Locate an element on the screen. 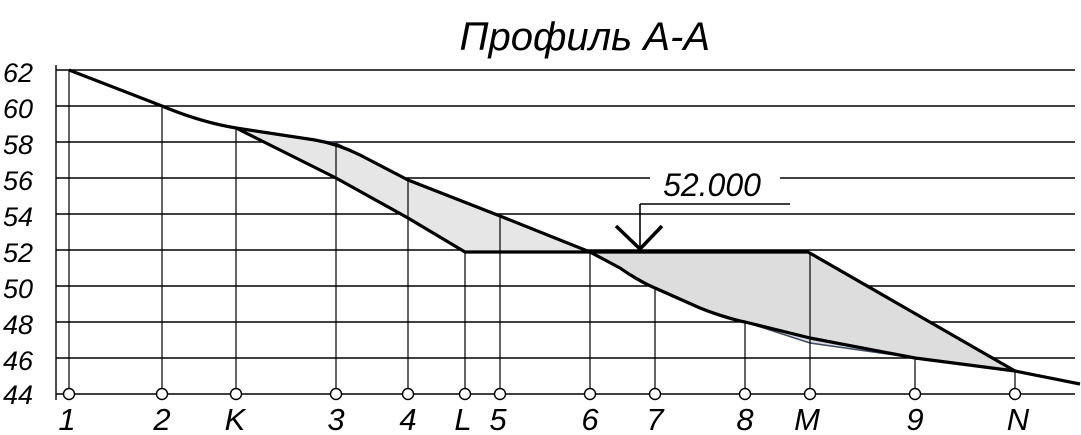  station-labels: 1 2 K 3 4 L 5 6 7 8 M 9 N is located at coordinates (543, 418).